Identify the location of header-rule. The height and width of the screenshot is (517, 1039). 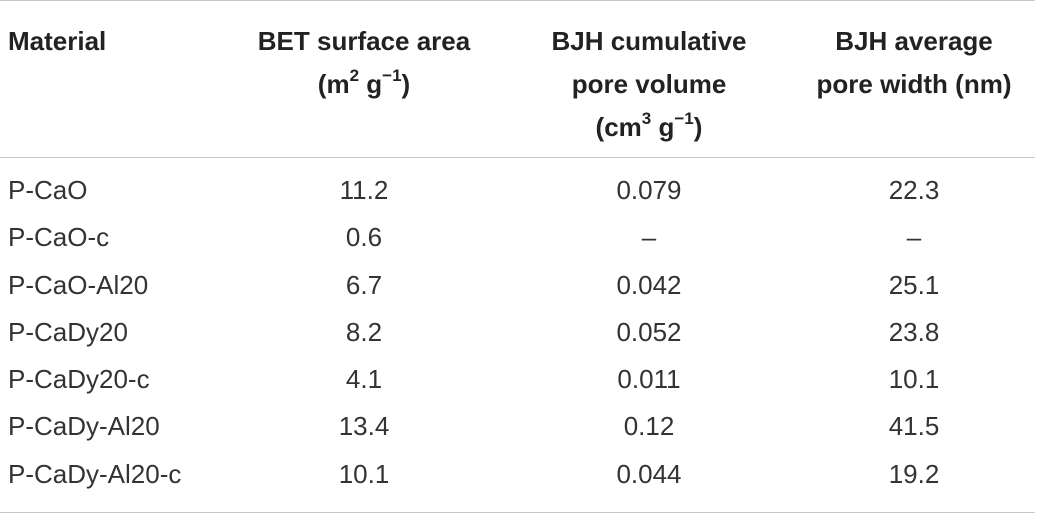
(517, 157).